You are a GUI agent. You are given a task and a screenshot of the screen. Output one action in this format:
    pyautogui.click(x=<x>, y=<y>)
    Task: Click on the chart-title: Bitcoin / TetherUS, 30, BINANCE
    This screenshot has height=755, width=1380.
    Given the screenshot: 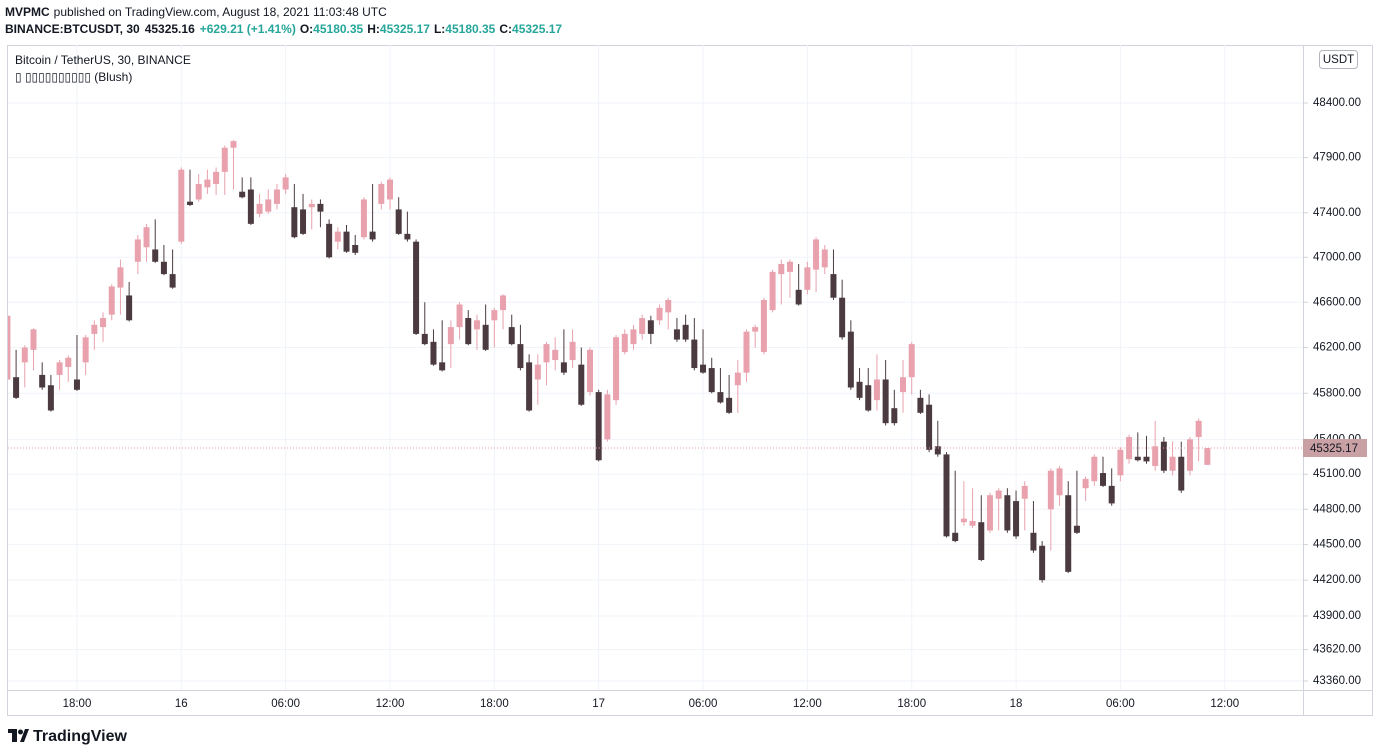 What is the action you would take?
    pyautogui.click(x=103, y=60)
    